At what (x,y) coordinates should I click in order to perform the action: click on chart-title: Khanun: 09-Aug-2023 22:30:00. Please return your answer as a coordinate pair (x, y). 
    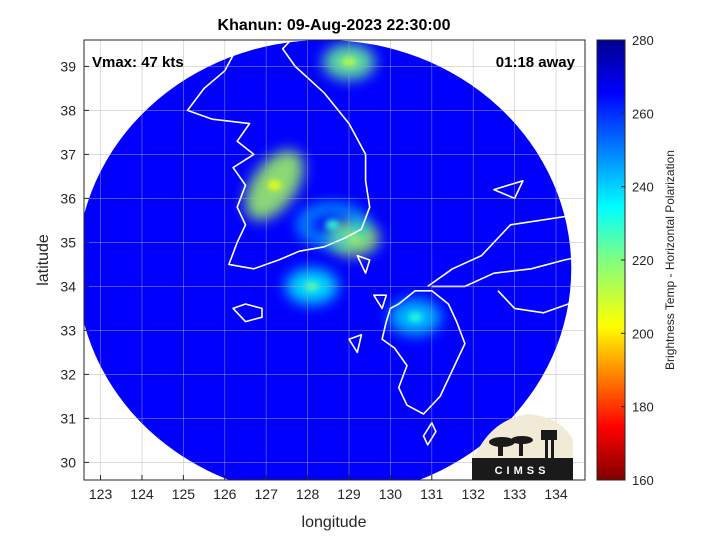
    Looking at the image, I should click on (334, 25).